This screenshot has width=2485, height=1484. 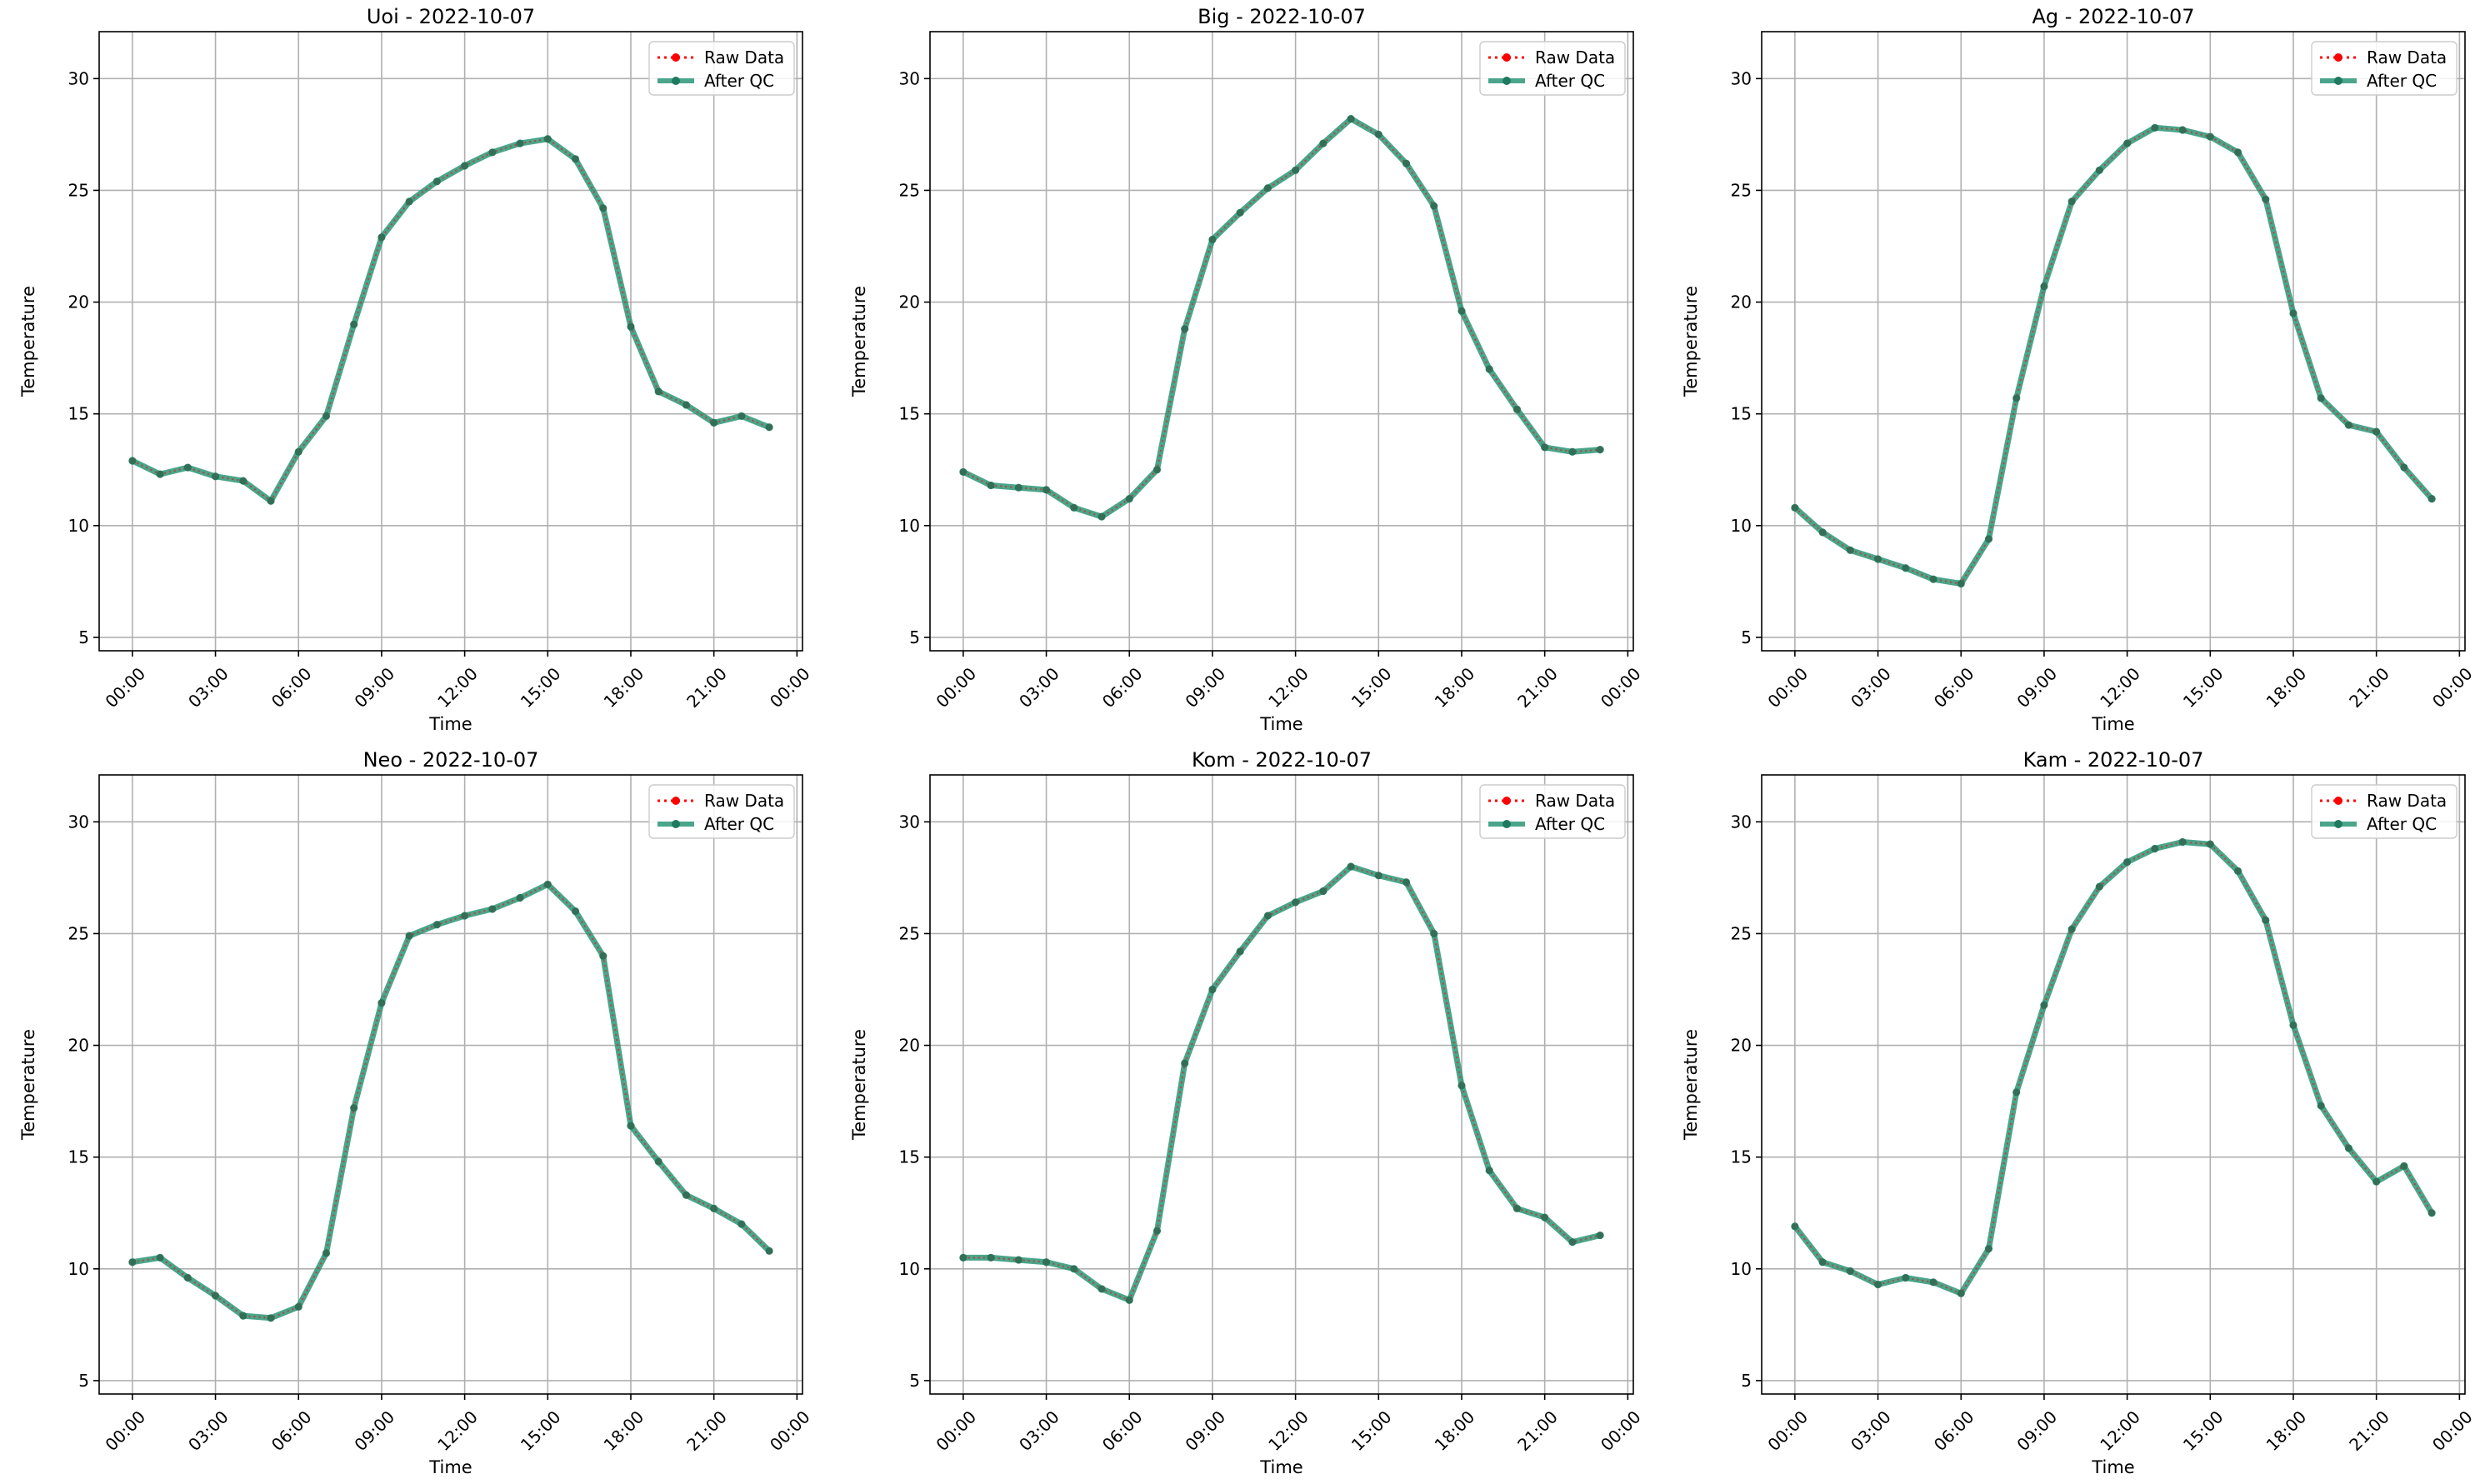 What do you see at coordinates (2036, 1431) in the screenshot?
I see `x-tick-label: 09:00` at bounding box center [2036, 1431].